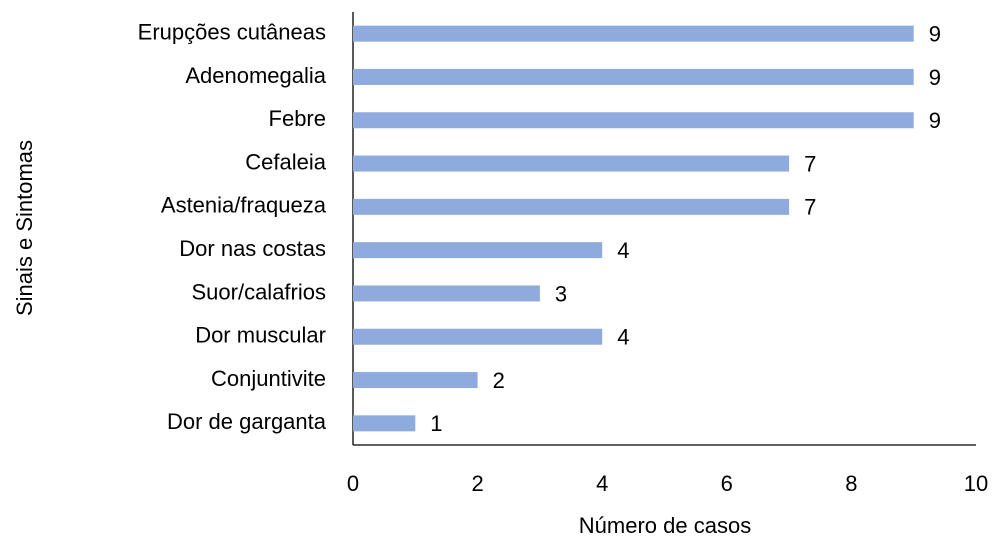 This screenshot has height=541, width=999. I want to click on y-tick-label: Adenomegalia, so click(255, 75).